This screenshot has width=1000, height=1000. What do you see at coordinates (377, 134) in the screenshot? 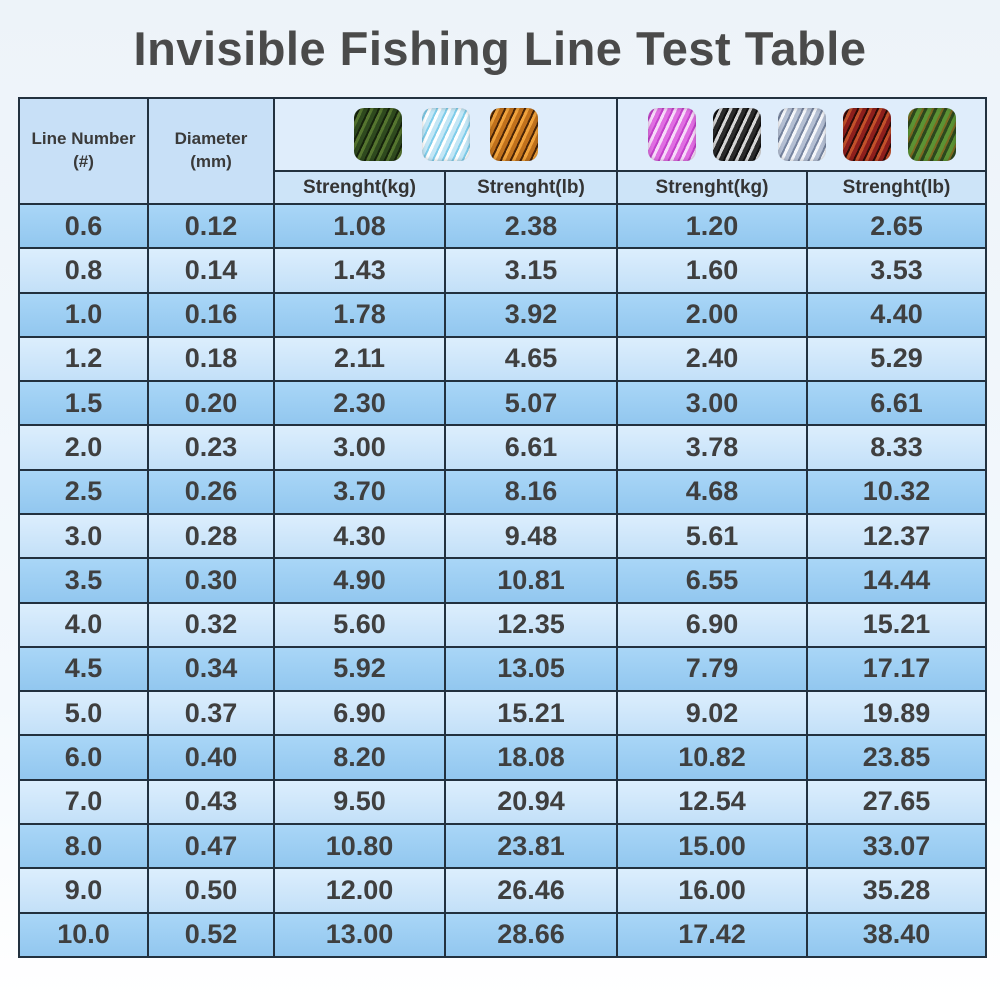
I see `moss-green-line-swatch` at bounding box center [377, 134].